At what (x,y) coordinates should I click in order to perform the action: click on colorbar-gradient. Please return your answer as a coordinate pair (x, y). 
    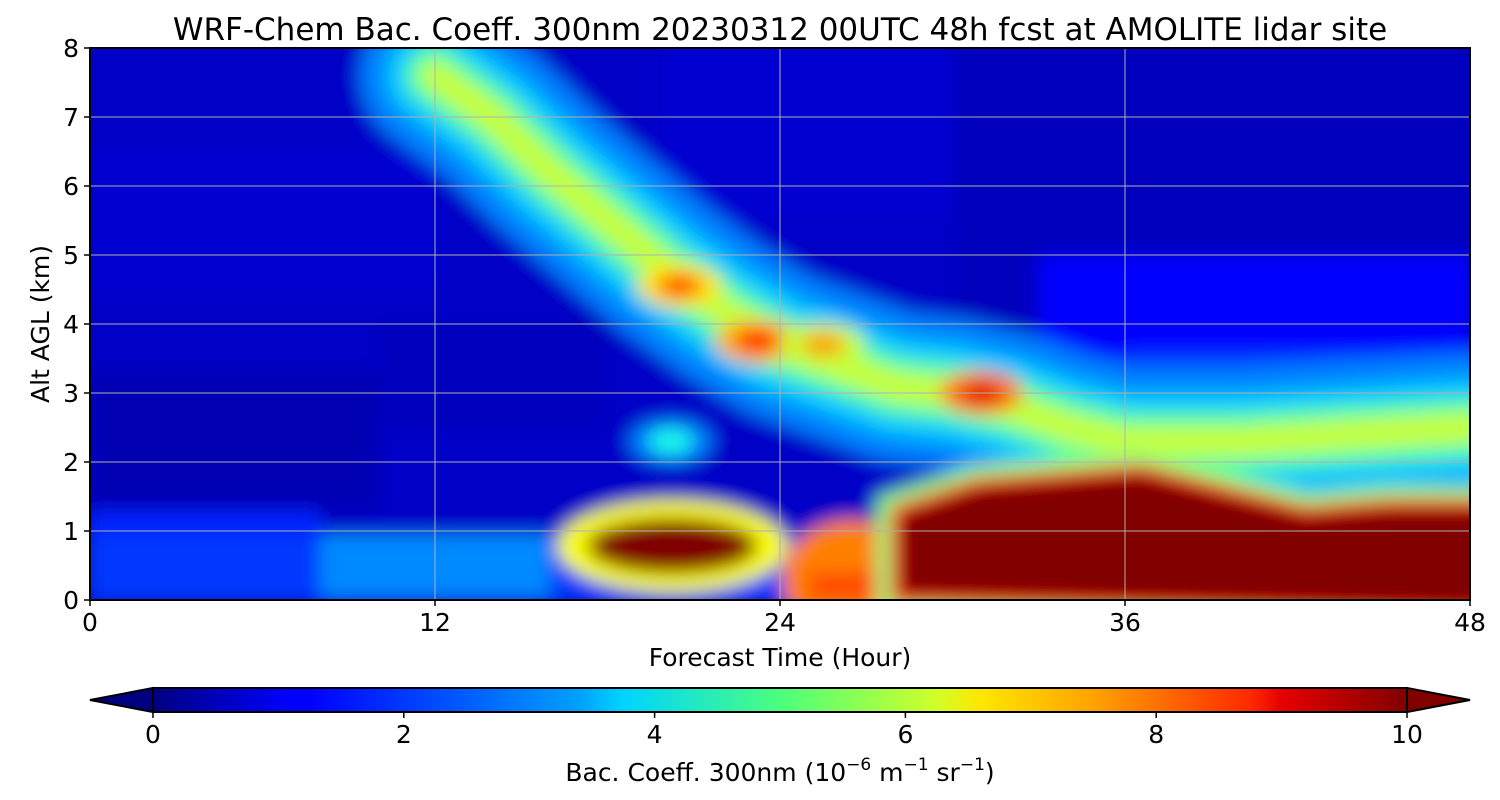
    Looking at the image, I should click on (780, 700).